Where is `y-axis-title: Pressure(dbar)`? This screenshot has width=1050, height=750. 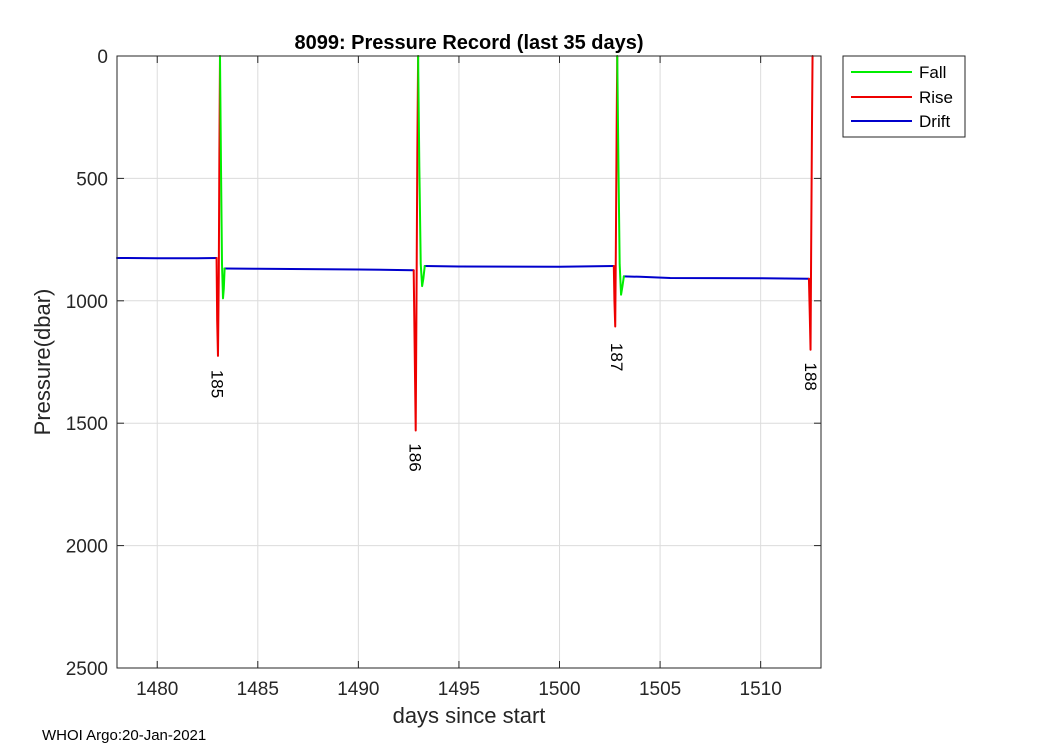
y-axis-title: Pressure(dbar) is located at coordinates (42, 362).